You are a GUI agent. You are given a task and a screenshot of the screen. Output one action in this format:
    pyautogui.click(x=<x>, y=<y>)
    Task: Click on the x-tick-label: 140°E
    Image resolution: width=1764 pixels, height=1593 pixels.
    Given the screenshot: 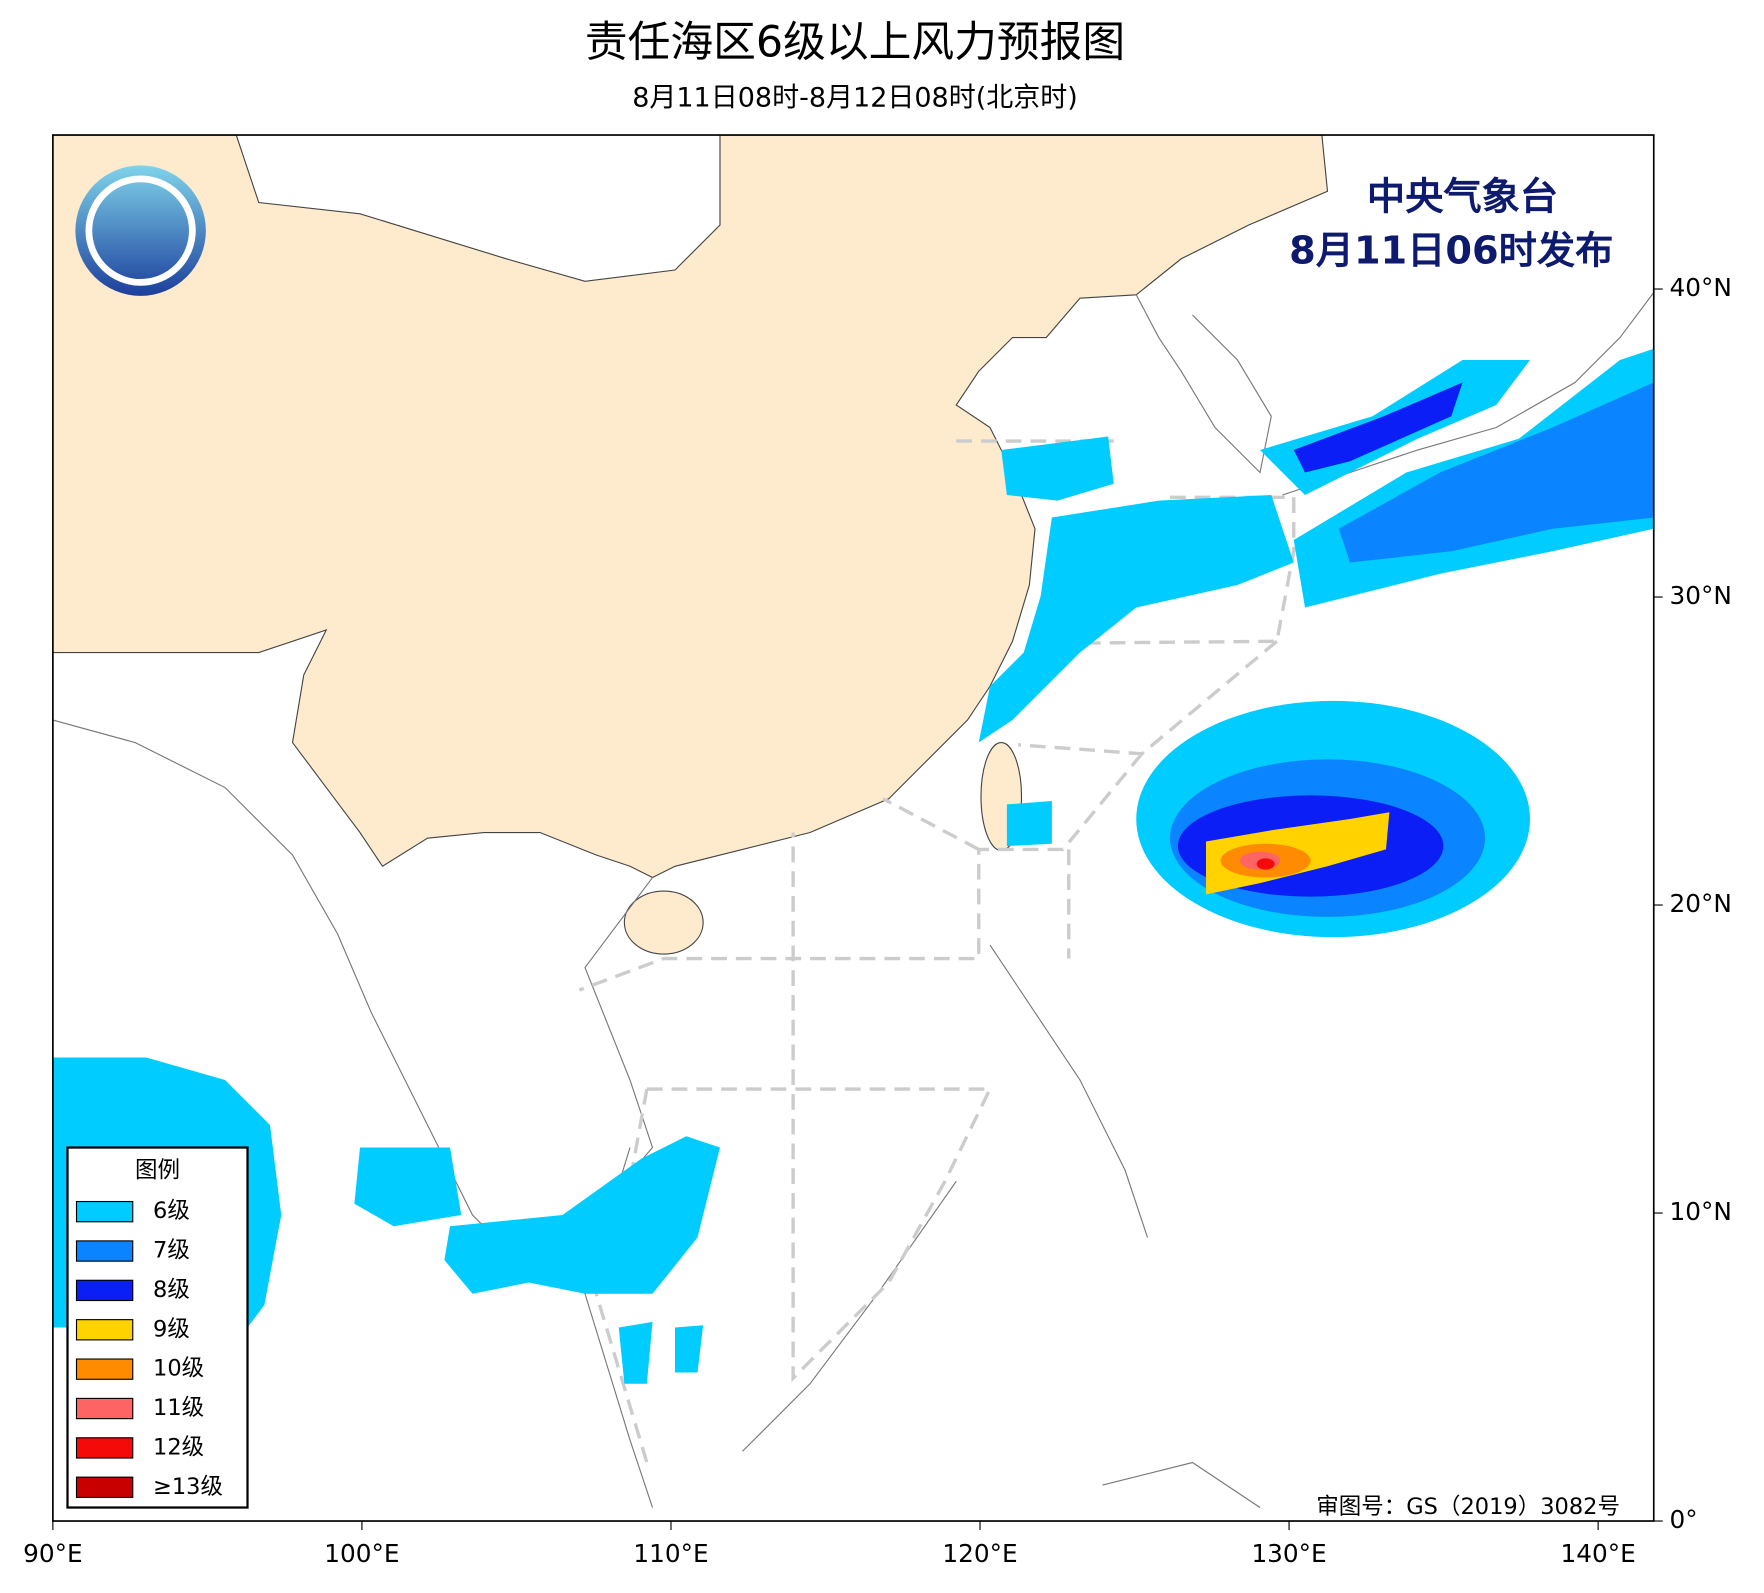 What is the action you would take?
    pyautogui.click(x=1597, y=1553)
    